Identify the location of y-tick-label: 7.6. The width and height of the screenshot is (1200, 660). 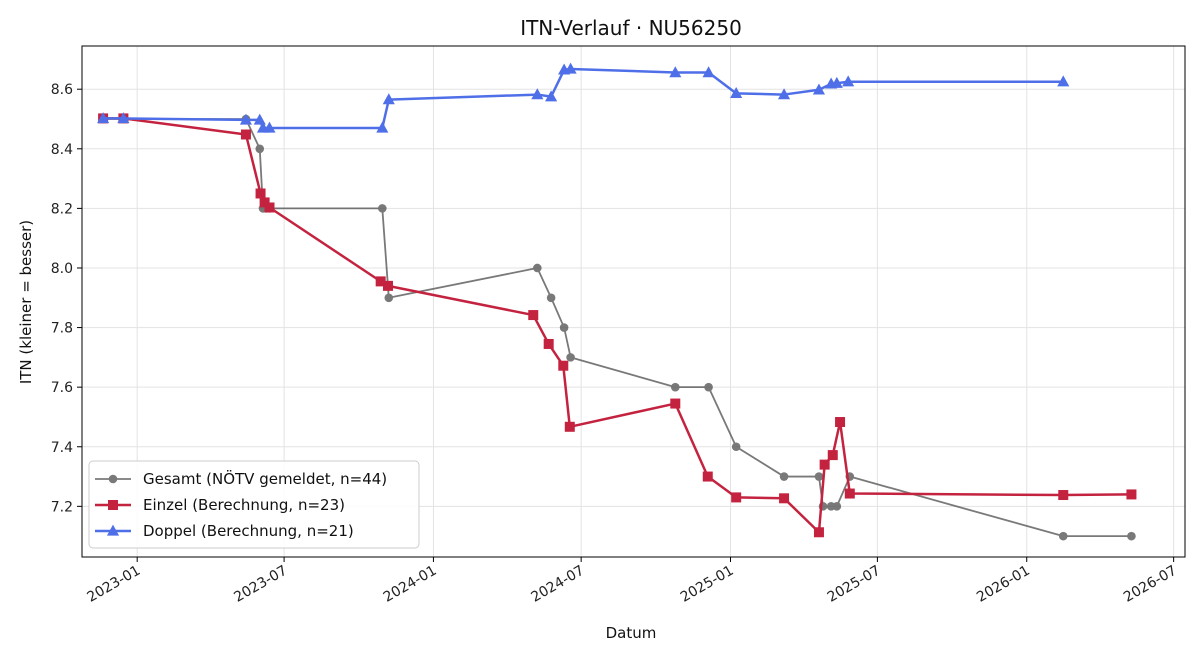
(62, 388).